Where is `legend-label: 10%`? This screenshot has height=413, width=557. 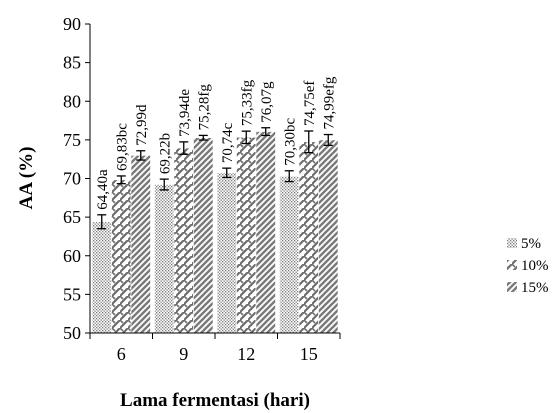
legend-label: 10% is located at coordinates (535, 266).